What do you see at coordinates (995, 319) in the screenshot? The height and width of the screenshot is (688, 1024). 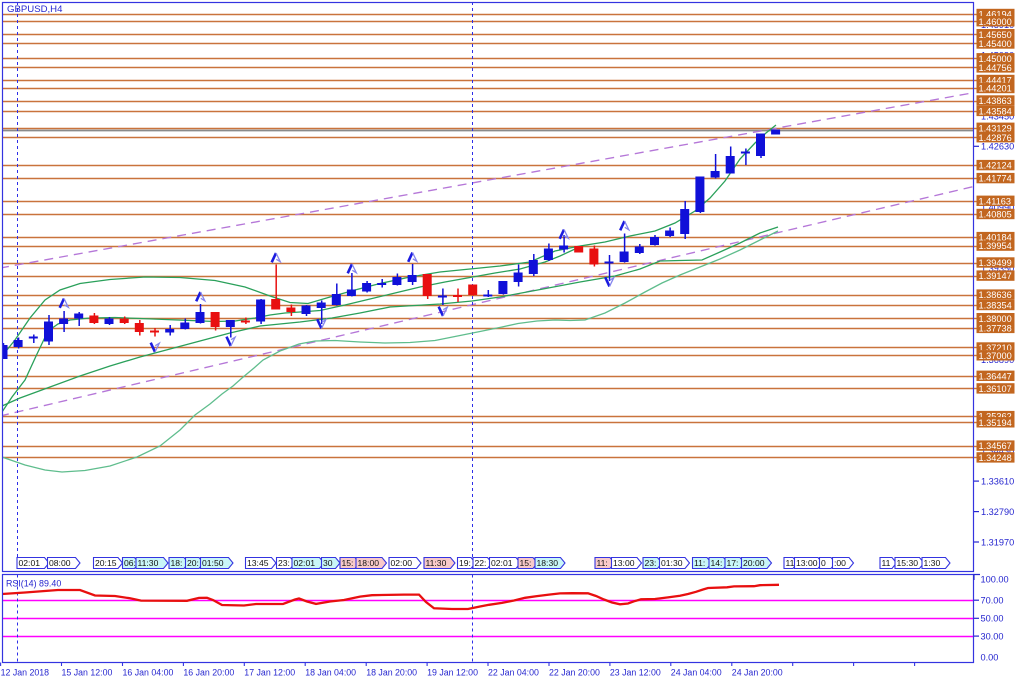 I see `svg-text: 1.38000` at bounding box center [995, 319].